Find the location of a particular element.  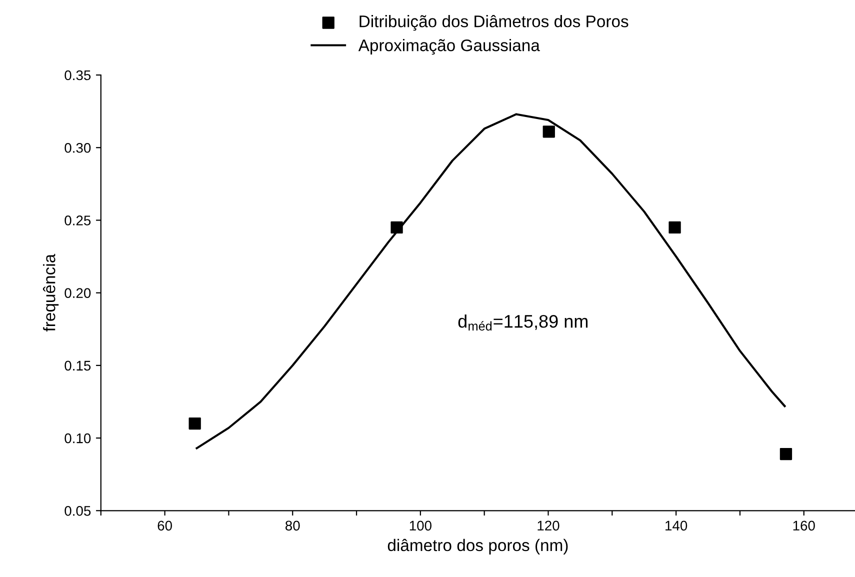

annotation: d$_{méd}$=115,89 nm is located at coordinates (523, 322).